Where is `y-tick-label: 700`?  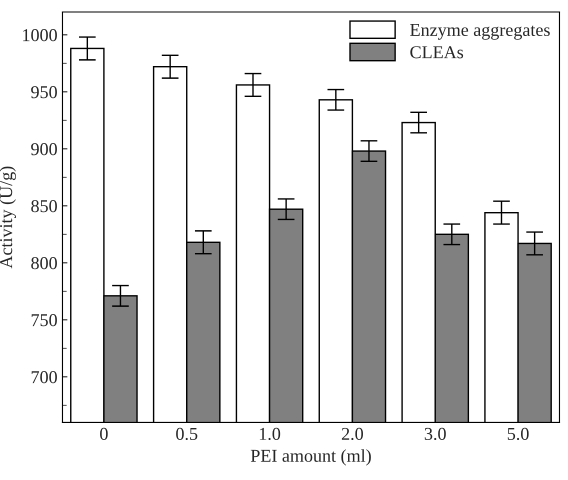 y-tick-label: 700 is located at coordinates (44, 377).